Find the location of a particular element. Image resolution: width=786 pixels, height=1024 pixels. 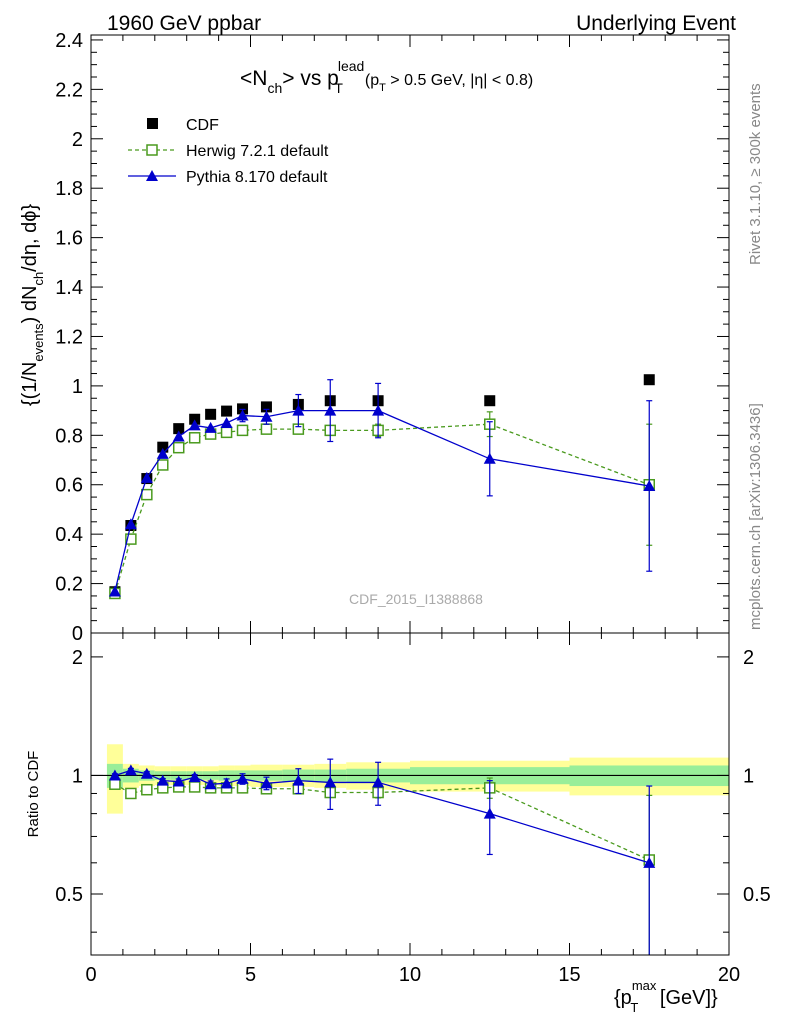

y-axis-label: {(1/Nevents) dNch/dη, dϕ} is located at coordinates (32, 305).